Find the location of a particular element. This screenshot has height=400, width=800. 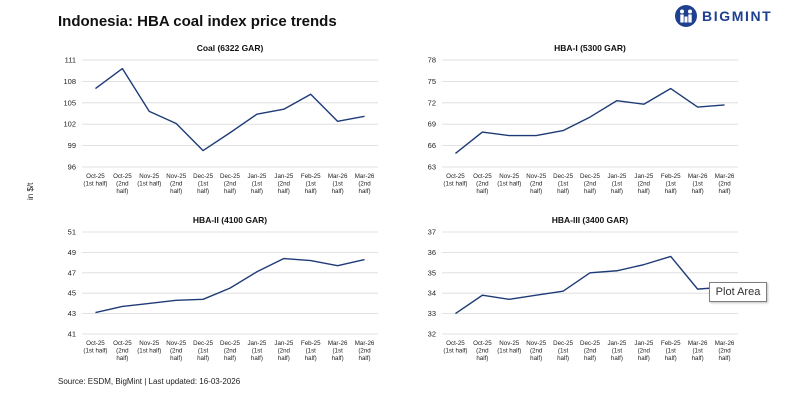

chart-title: HBA-III (3400 GAR) is located at coordinates (590, 220).